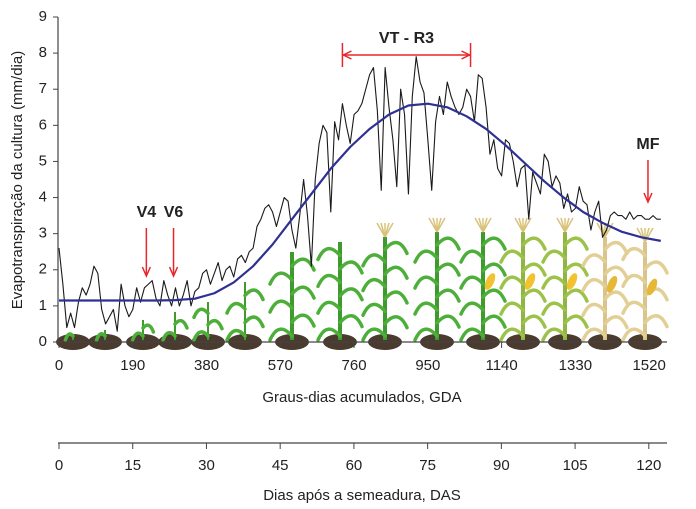 The image size is (696, 509). Describe the element at coordinates (361, 397) in the screenshot. I see `x-axis-label: Graus-dias acumulados, GDA` at that location.